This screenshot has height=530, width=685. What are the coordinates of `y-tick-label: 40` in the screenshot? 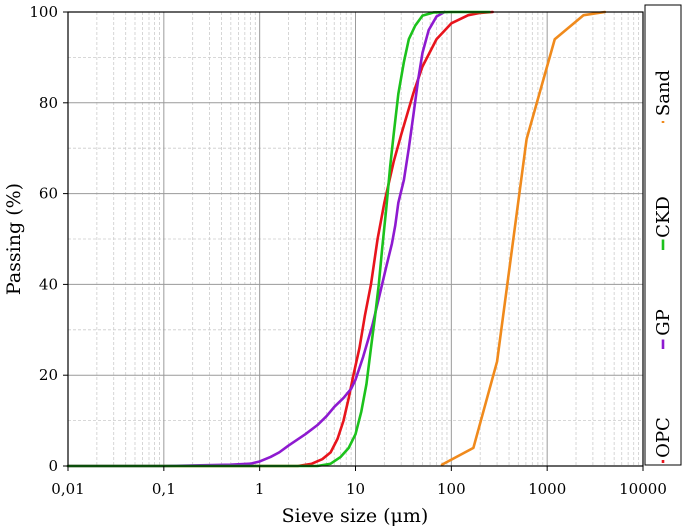 It's located at (48, 284).